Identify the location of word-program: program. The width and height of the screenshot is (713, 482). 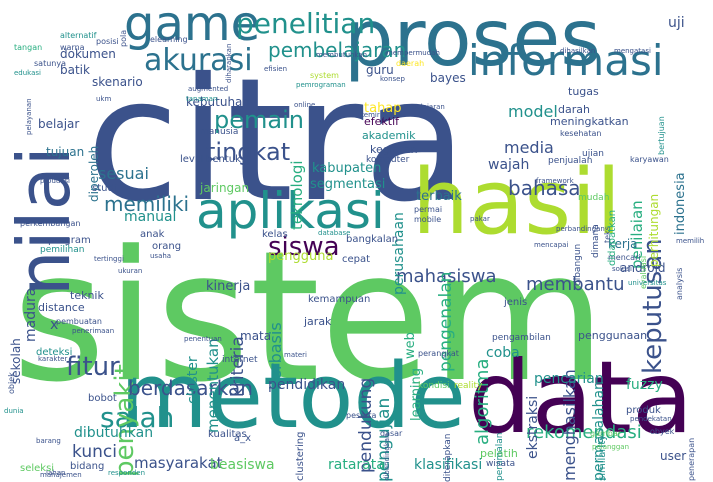
(69, 240).